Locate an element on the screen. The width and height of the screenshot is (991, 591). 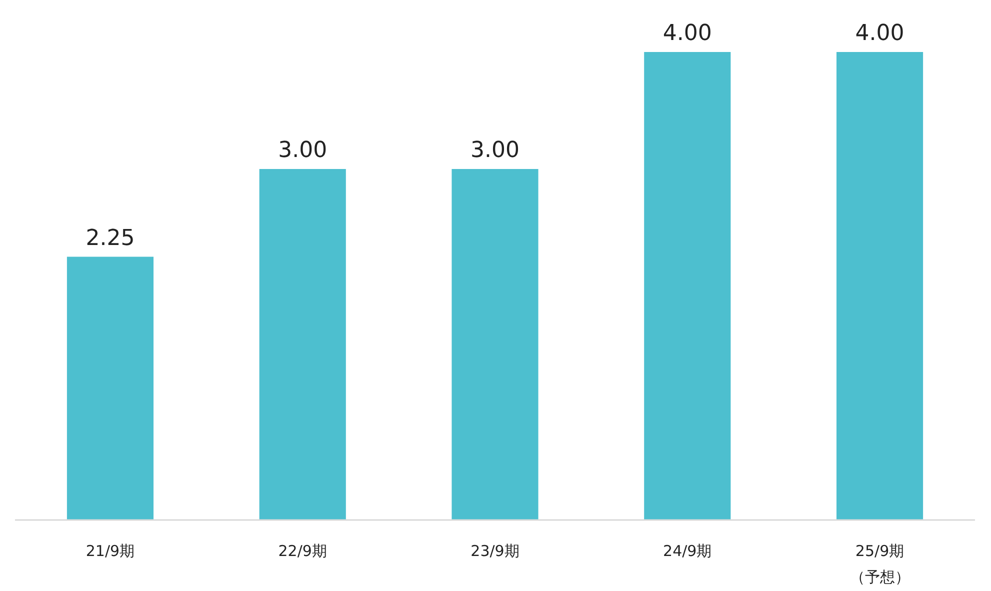
x-tick-label: 22/9期 is located at coordinates (302, 551).